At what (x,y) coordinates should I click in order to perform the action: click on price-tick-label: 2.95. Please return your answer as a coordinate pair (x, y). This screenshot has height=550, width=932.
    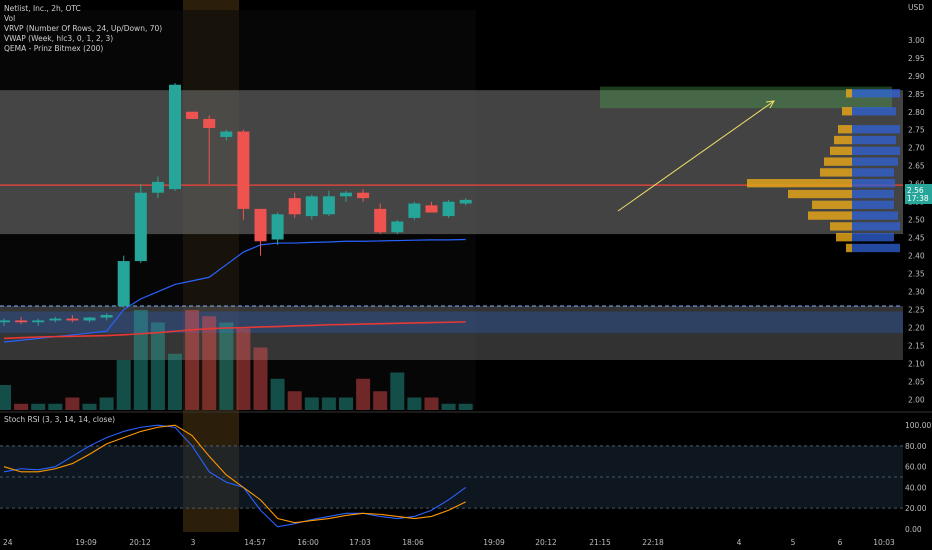
    Looking at the image, I should click on (916, 58).